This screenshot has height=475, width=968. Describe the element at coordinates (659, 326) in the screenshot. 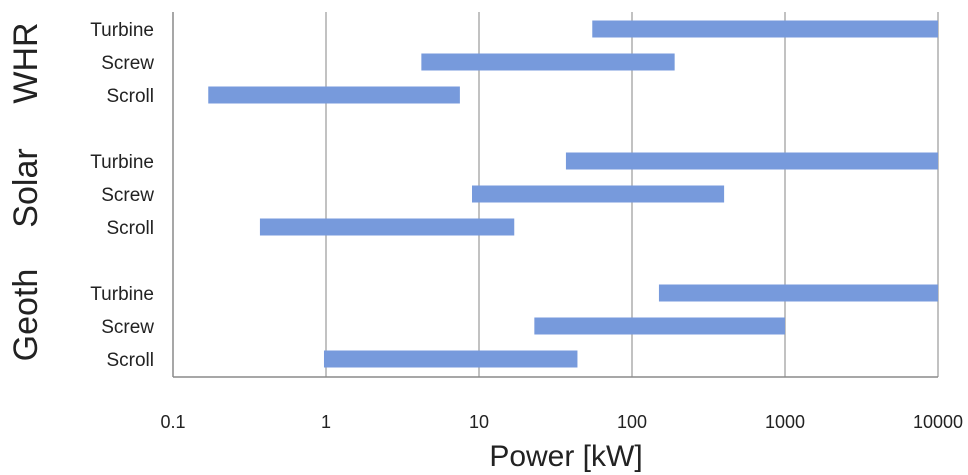

I see `bar-geoth-screw` at that location.